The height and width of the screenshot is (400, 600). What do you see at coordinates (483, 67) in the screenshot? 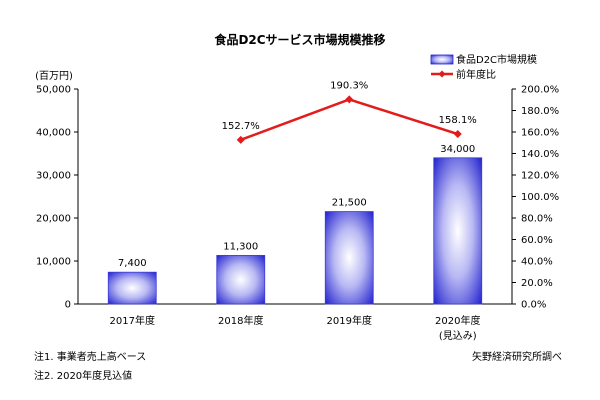
I see `legend: 食品D2C市場規模 前年度比` at bounding box center [483, 67].